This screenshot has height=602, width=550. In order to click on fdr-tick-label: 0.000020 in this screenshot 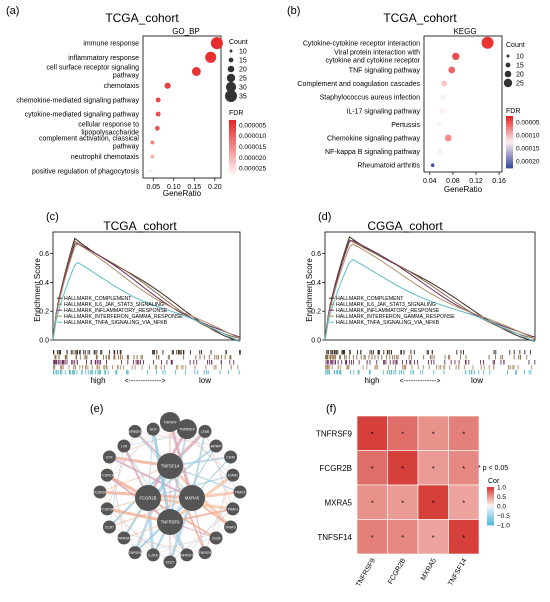, I will do `click(252, 158)`.